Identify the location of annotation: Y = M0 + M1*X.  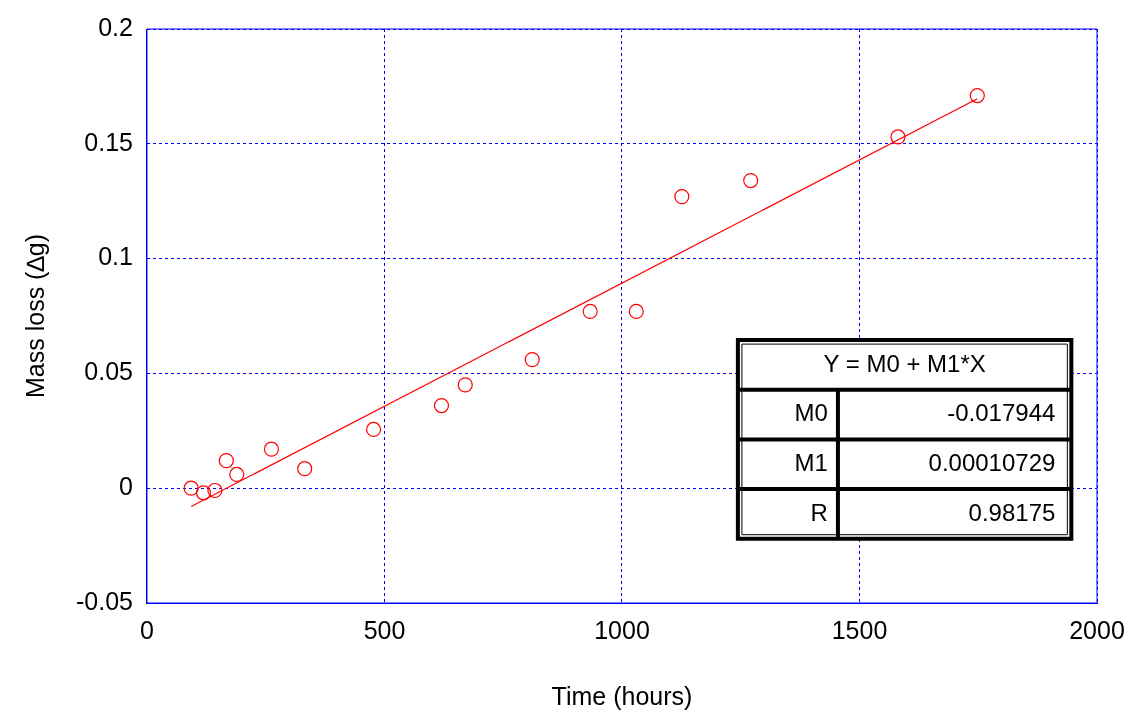
(904, 363).